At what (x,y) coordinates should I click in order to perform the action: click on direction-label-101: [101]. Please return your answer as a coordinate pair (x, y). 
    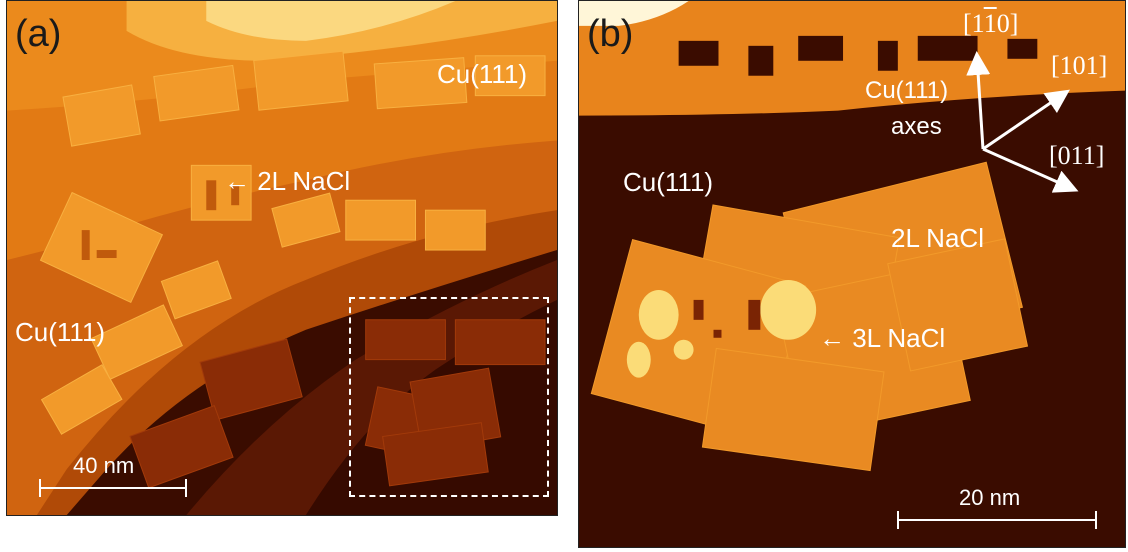
    Looking at the image, I should click on (1079, 65).